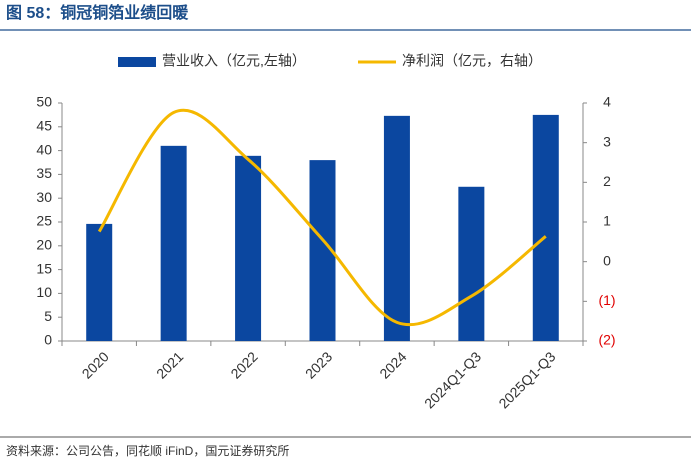  I want to click on y2-tick-label: 2, so click(607, 181).